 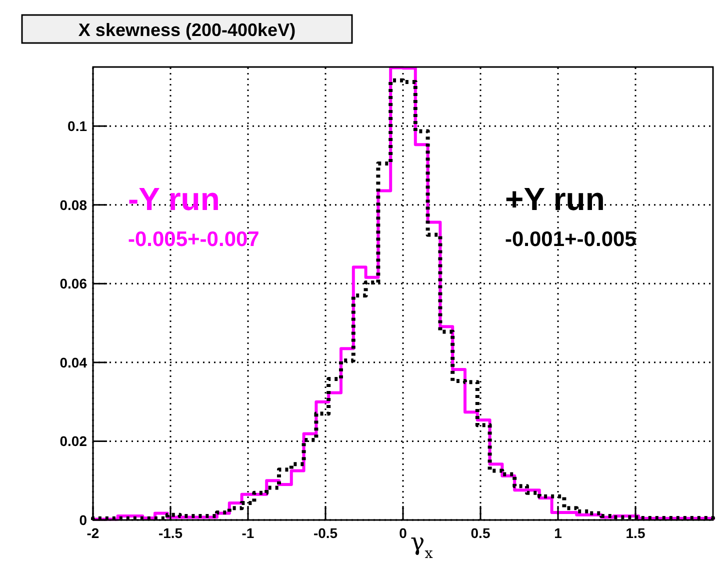 I want to click on y-tick-label: 0.06, so click(x=74, y=284).